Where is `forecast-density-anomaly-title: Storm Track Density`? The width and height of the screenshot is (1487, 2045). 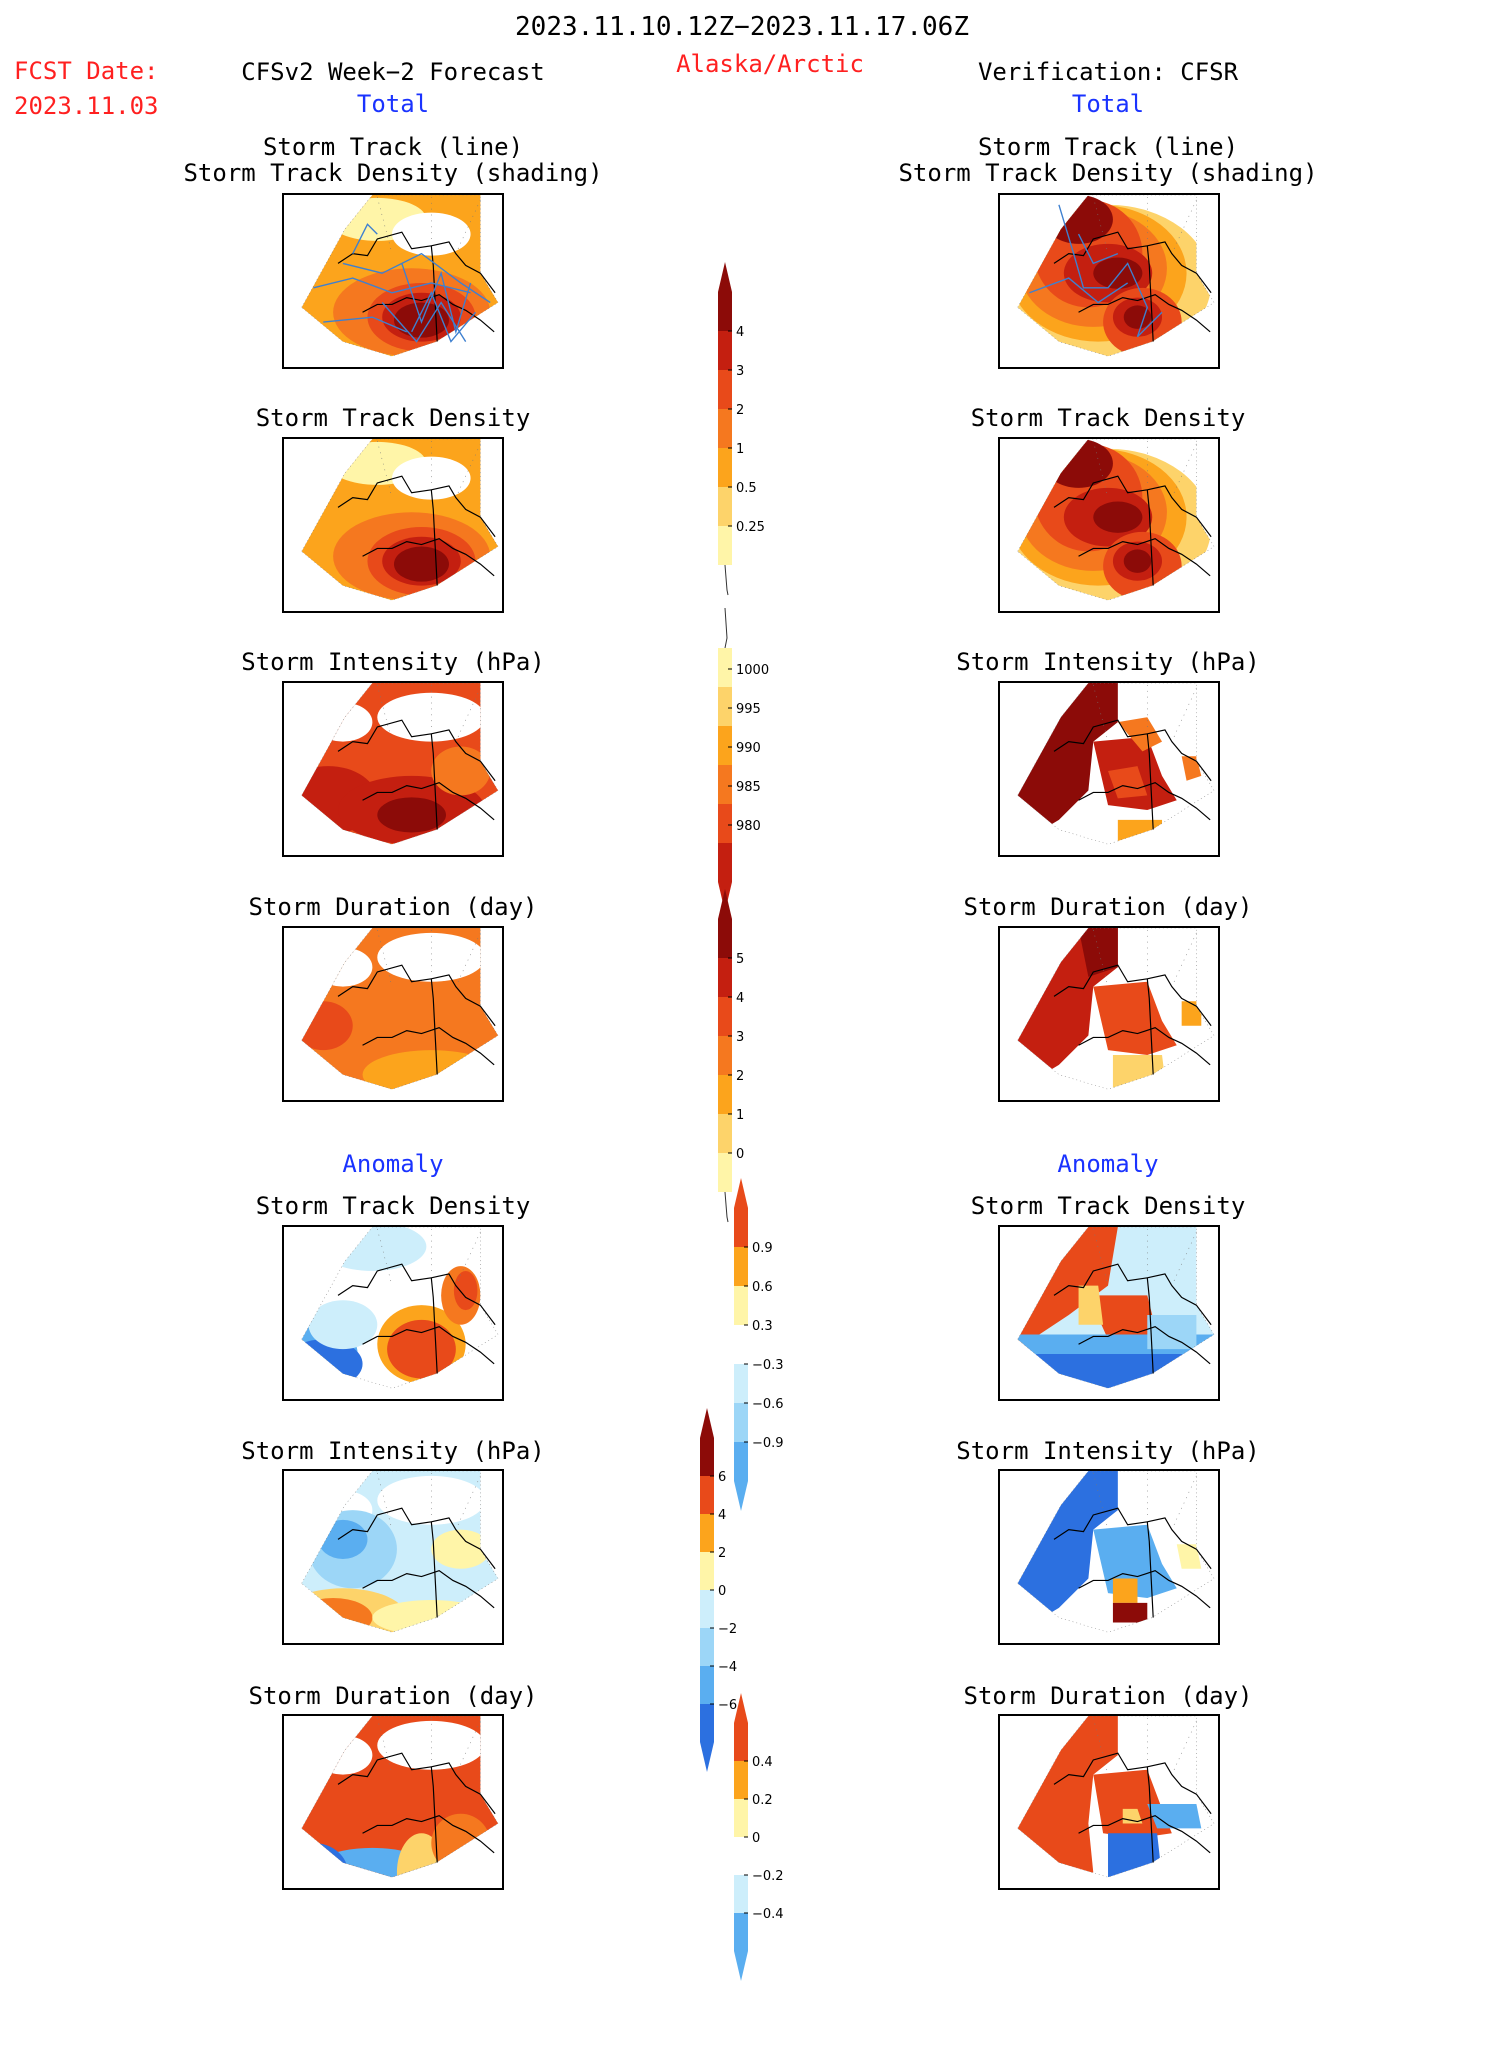 forecast-density-anomaly-title: Storm Track Density is located at coordinates (393, 1206).